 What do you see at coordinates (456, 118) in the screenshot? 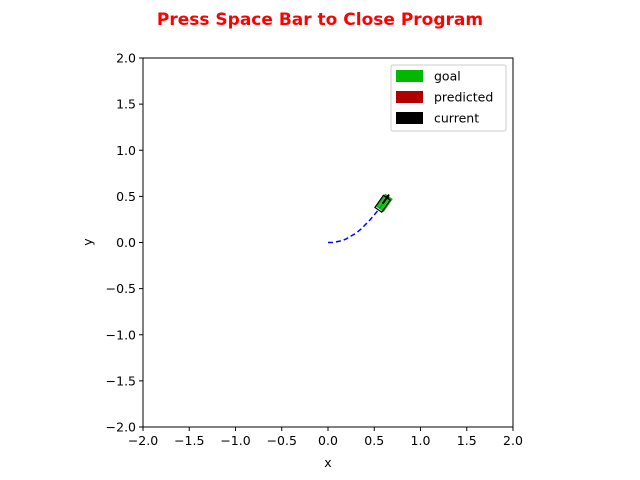
I see `legend-label-current: current` at bounding box center [456, 118].